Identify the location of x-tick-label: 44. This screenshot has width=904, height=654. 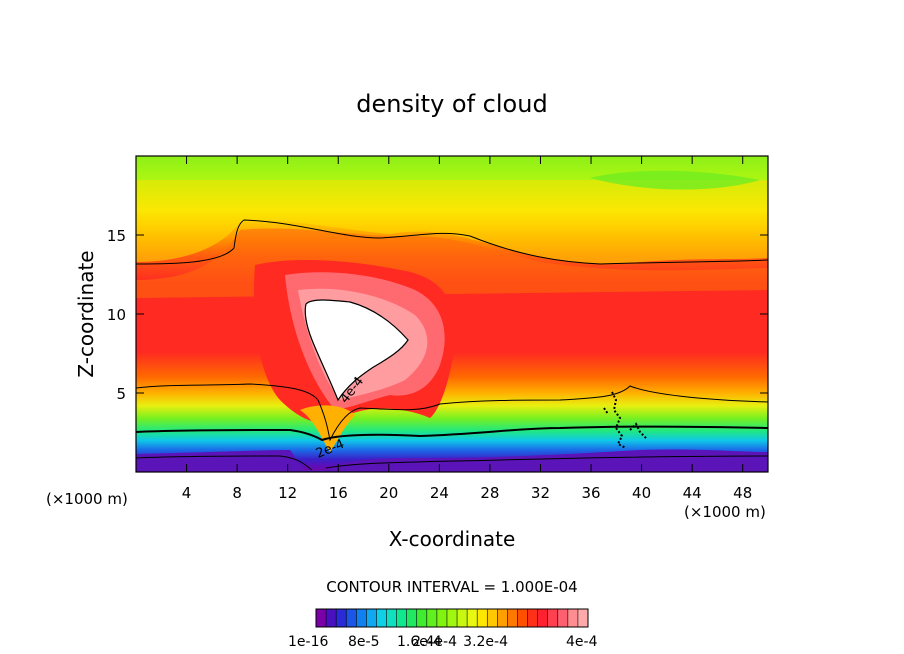
(692, 493).